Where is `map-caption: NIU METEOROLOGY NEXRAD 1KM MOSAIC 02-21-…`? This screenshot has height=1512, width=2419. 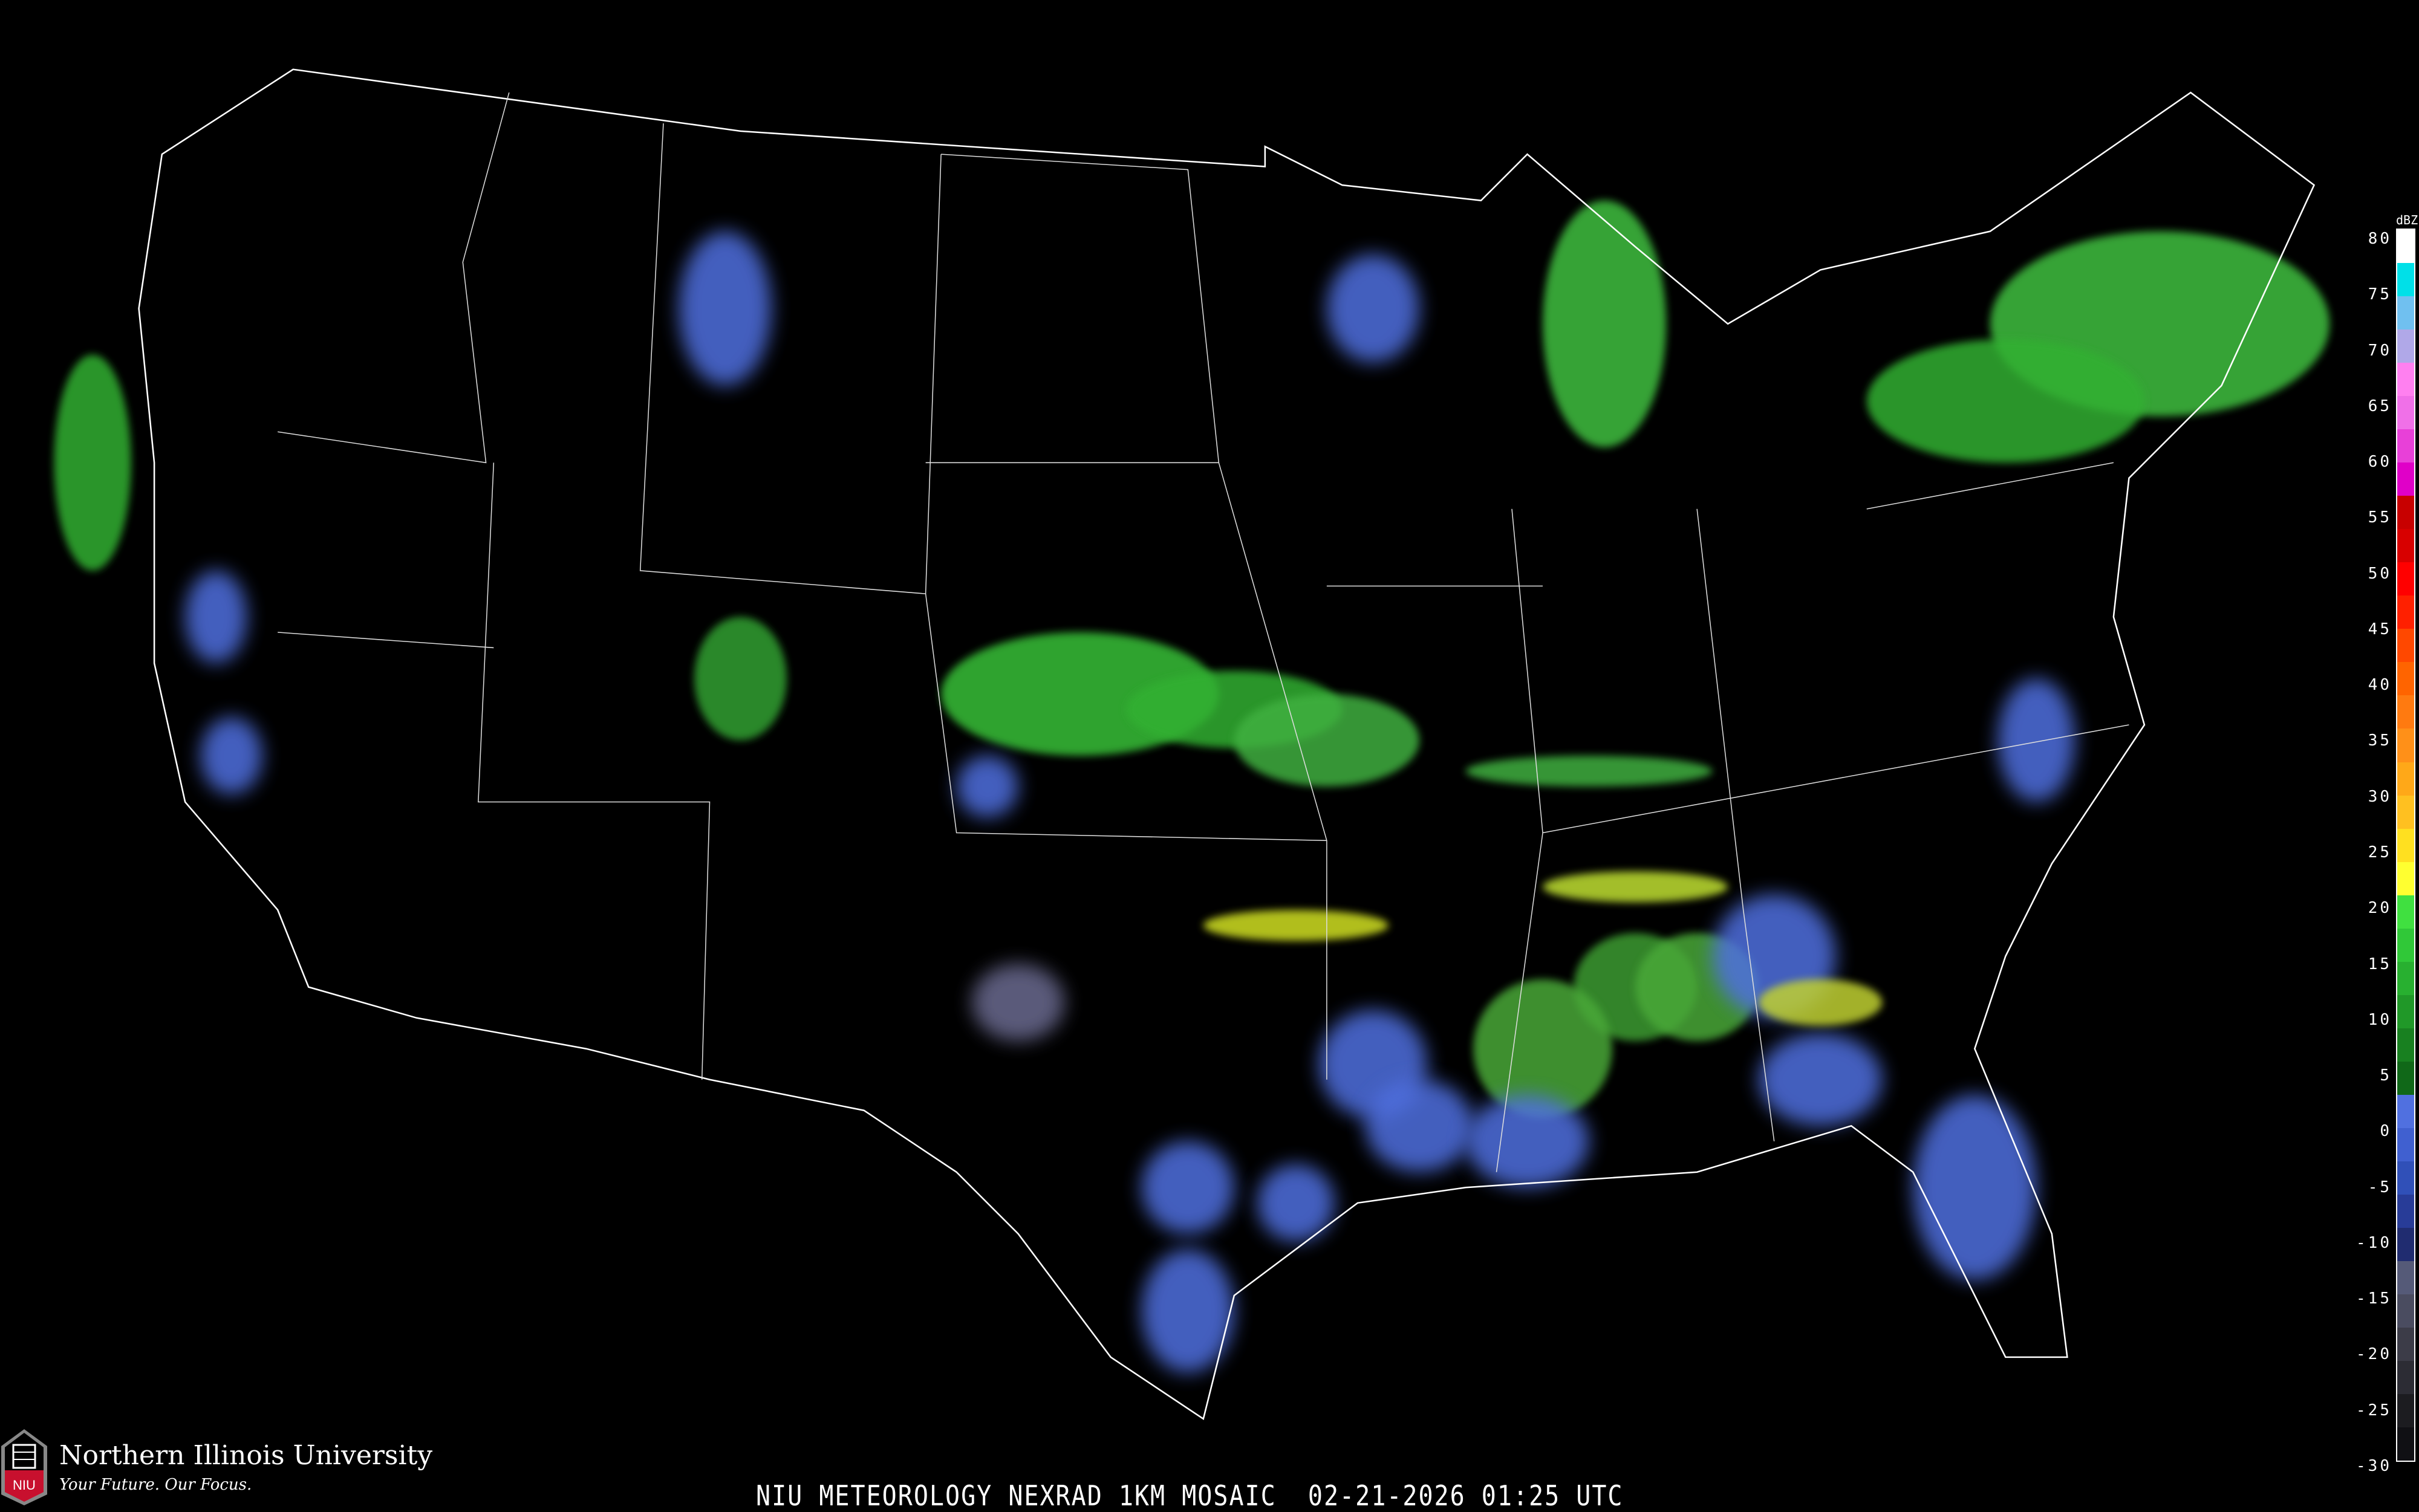
map-caption: NIU METEOROLOGY NEXRAD 1KM MOSAIC 02-21-… is located at coordinates (1190, 1496).